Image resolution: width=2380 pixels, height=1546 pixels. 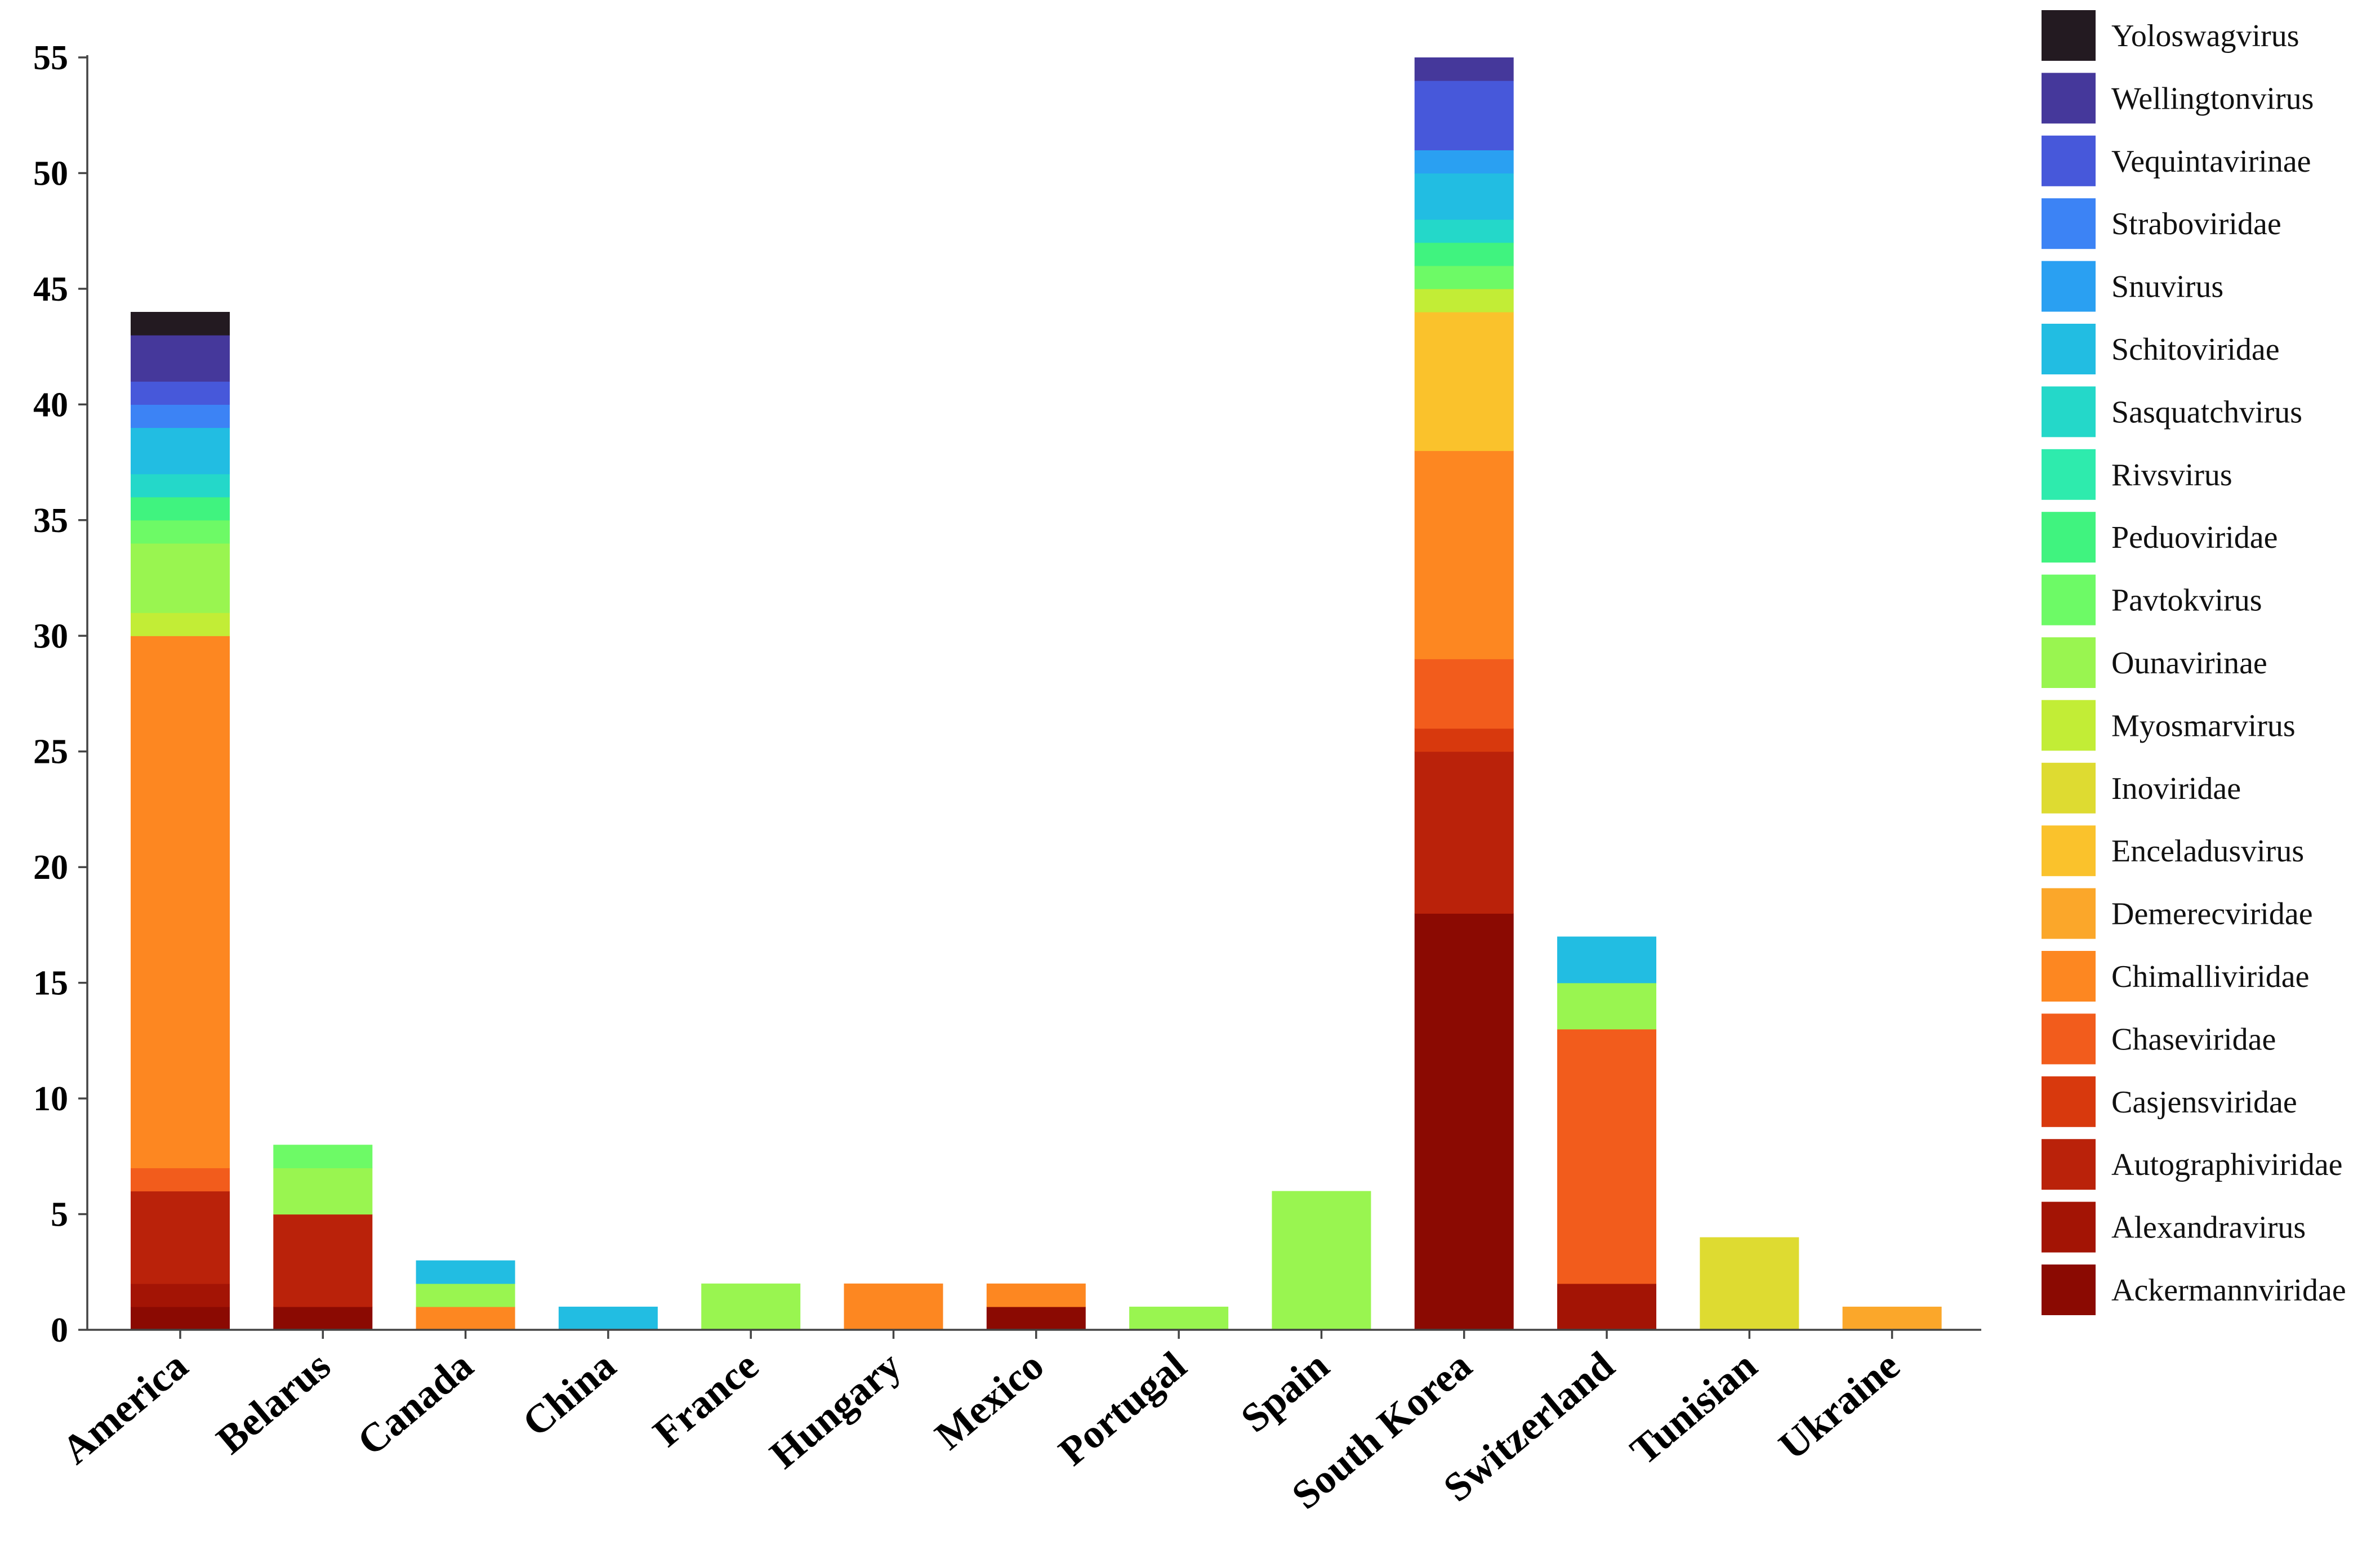 What do you see at coordinates (1321, 1260) in the screenshot?
I see `bar-segment-spain-ounavirinae` at bounding box center [1321, 1260].